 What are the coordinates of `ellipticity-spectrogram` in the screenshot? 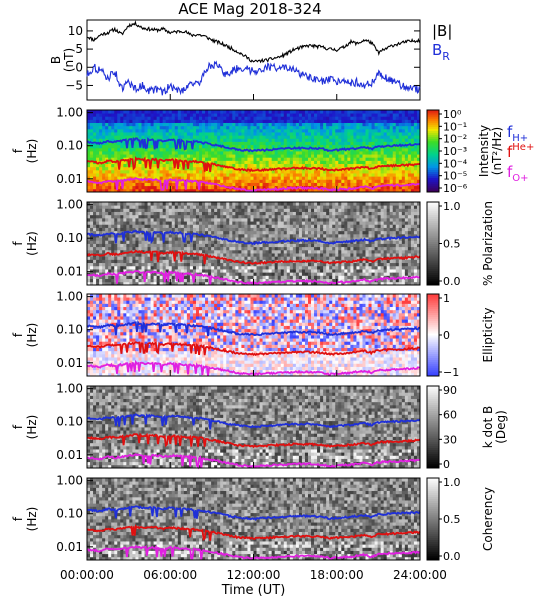 It's located at (254, 335).